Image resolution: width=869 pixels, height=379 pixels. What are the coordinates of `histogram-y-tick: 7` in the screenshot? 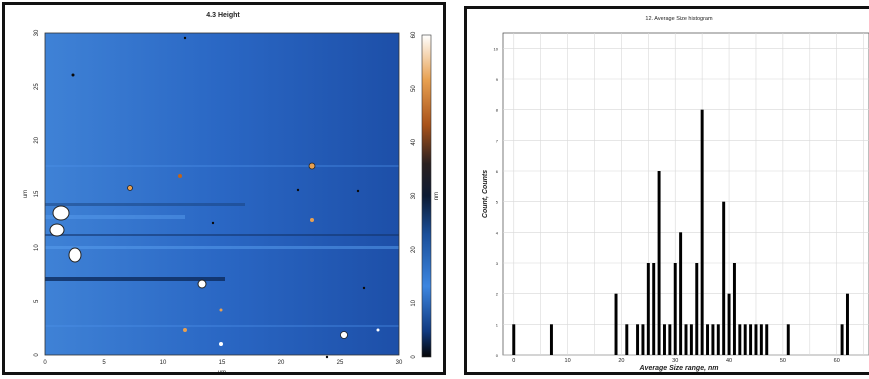 It's located at (497, 140).